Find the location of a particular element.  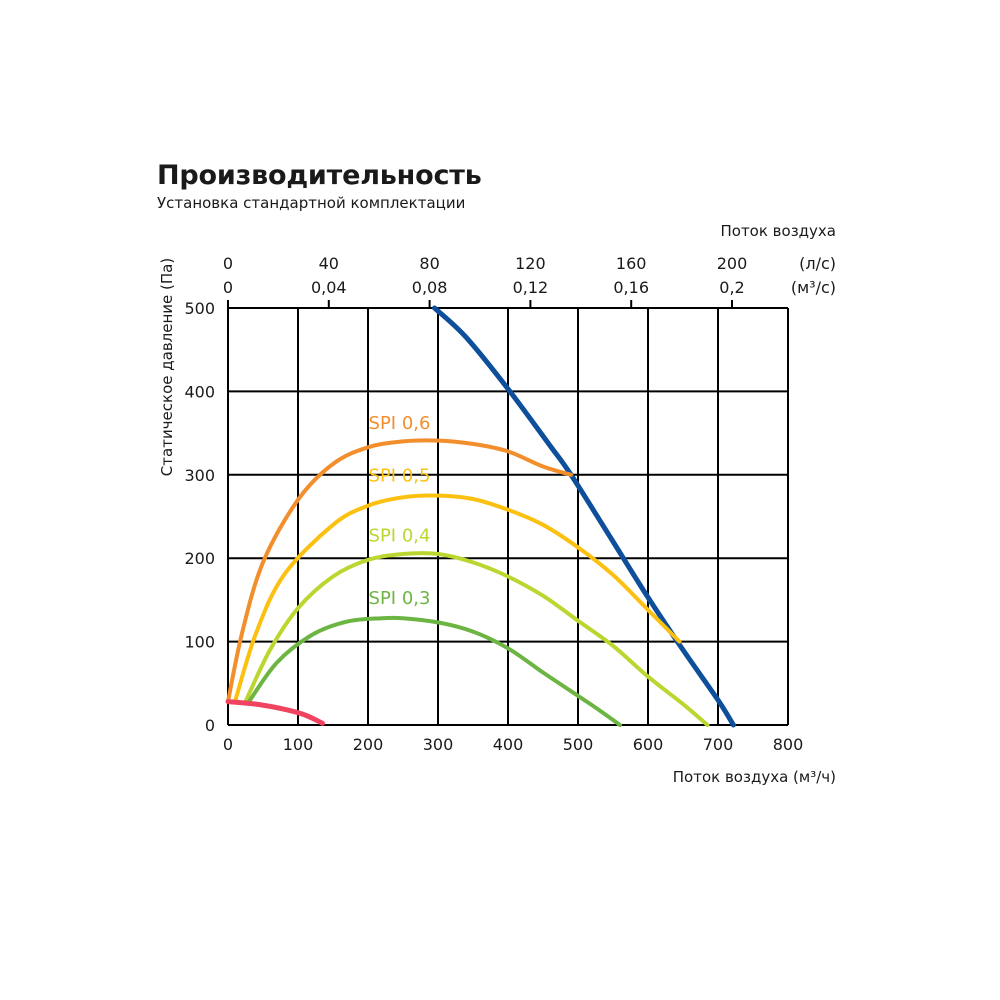

chart-title: Производительность is located at coordinates (319, 175).